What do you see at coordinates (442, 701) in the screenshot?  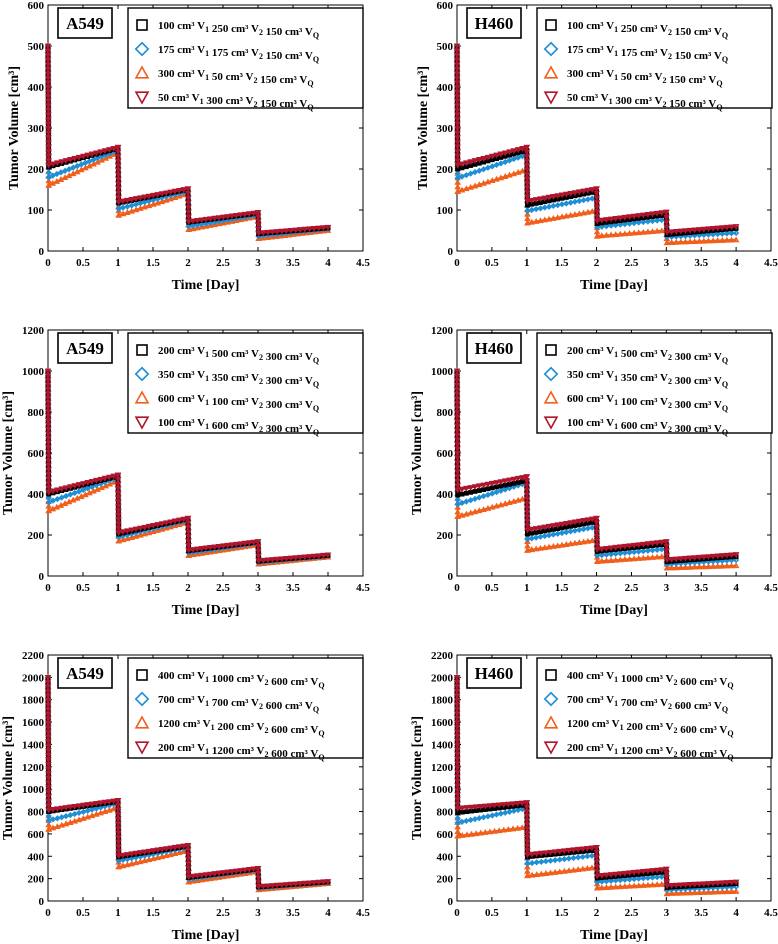 I see `y-tick-label: 1800` at bounding box center [442, 701].